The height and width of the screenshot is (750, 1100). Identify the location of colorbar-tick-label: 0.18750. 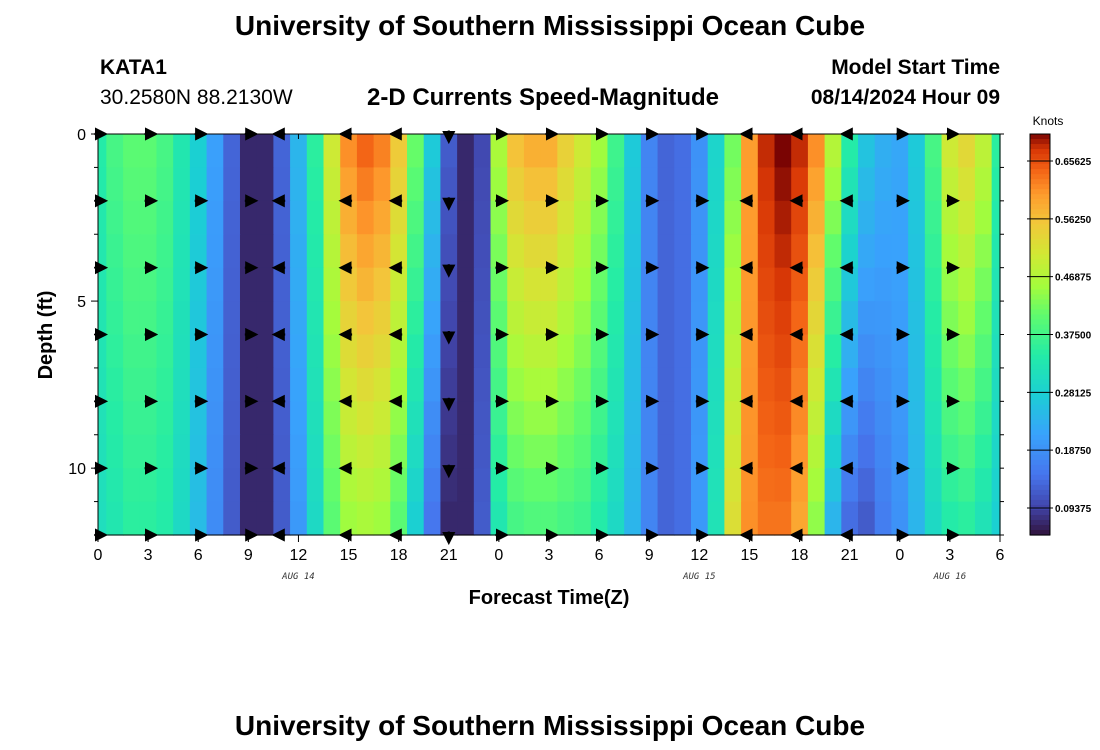
(1073, 451).